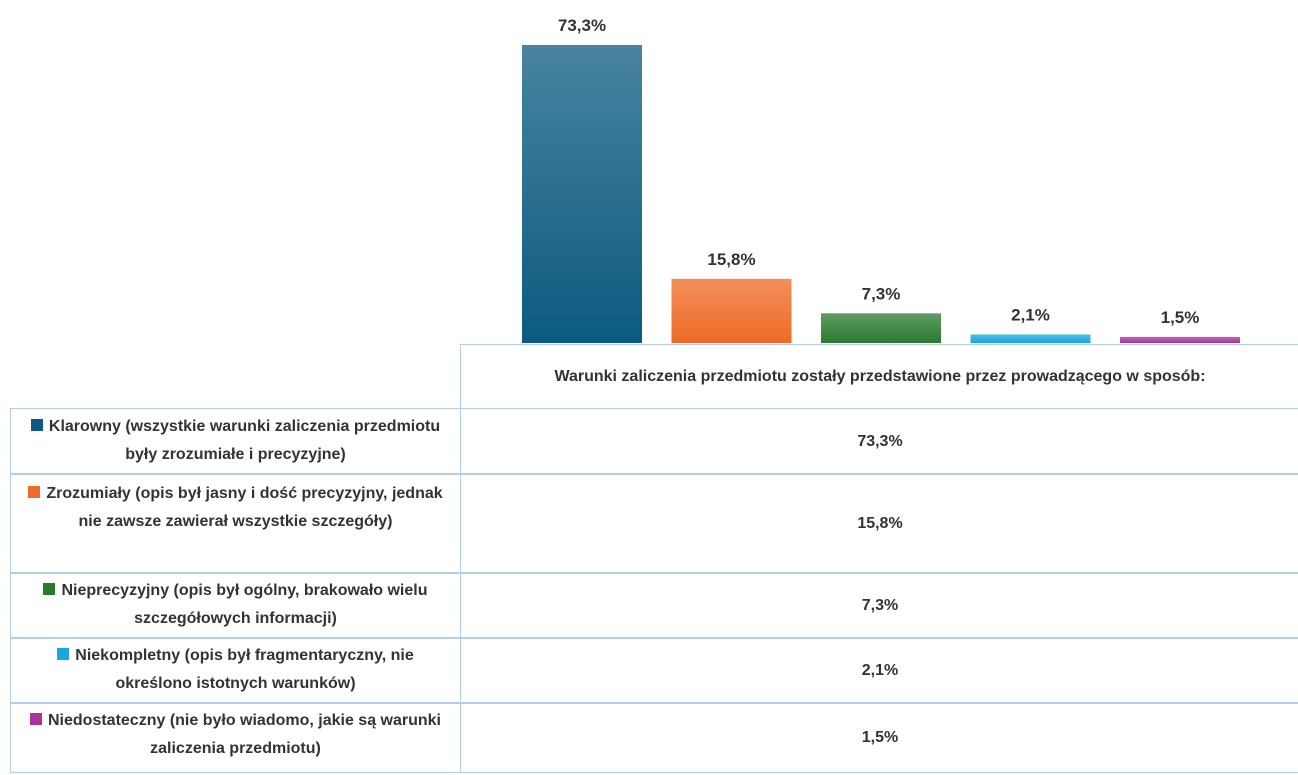 This screenshot has height=775, width=1298. What do you see at coordinates (879, 523) in the screenshot?
I see `table-value: 15,8%` at bounding box center [879, 523].